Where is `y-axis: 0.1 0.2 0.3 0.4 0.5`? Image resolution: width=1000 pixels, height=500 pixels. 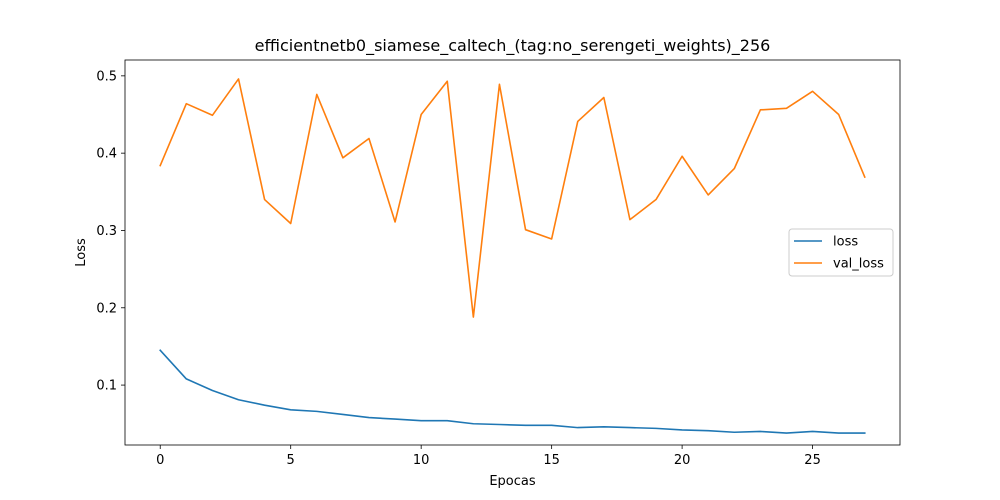
y-axis: 0.1 0.2 0.3 0.4 0.5 is located at coordinates (110, 231).